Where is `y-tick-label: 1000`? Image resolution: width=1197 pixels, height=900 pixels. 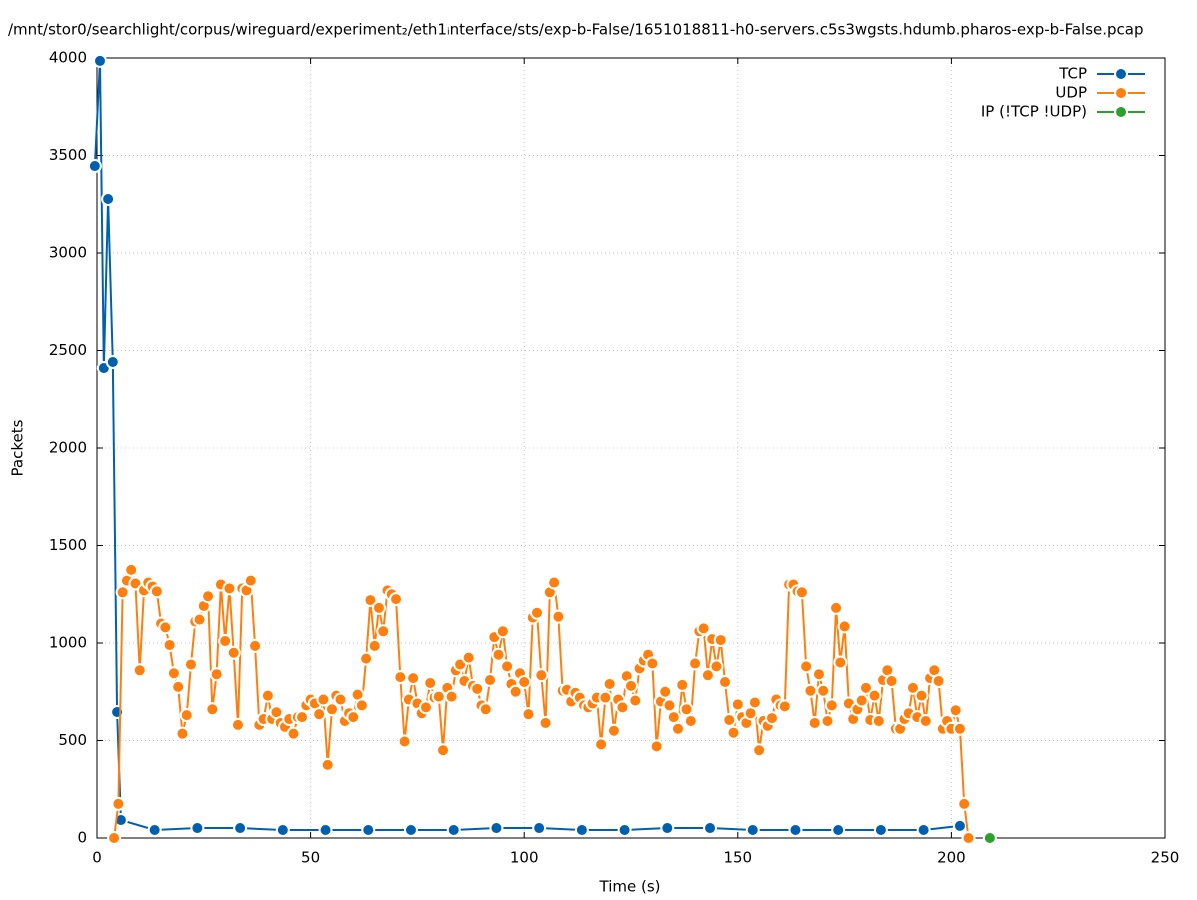 y-tick-label: 1000 is located at coordinates (68, 643).